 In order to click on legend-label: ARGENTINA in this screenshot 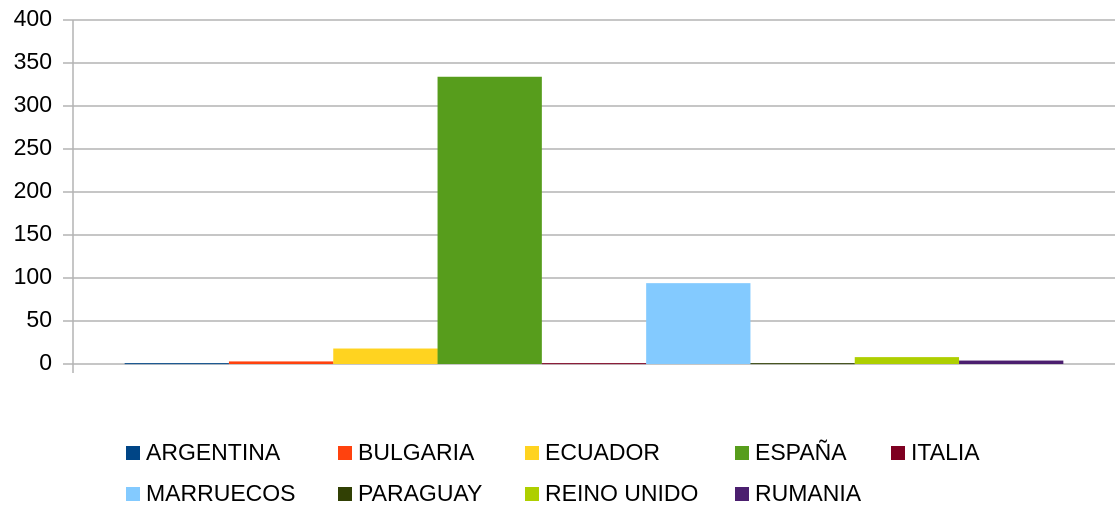, I will do `click(213, 452)`.